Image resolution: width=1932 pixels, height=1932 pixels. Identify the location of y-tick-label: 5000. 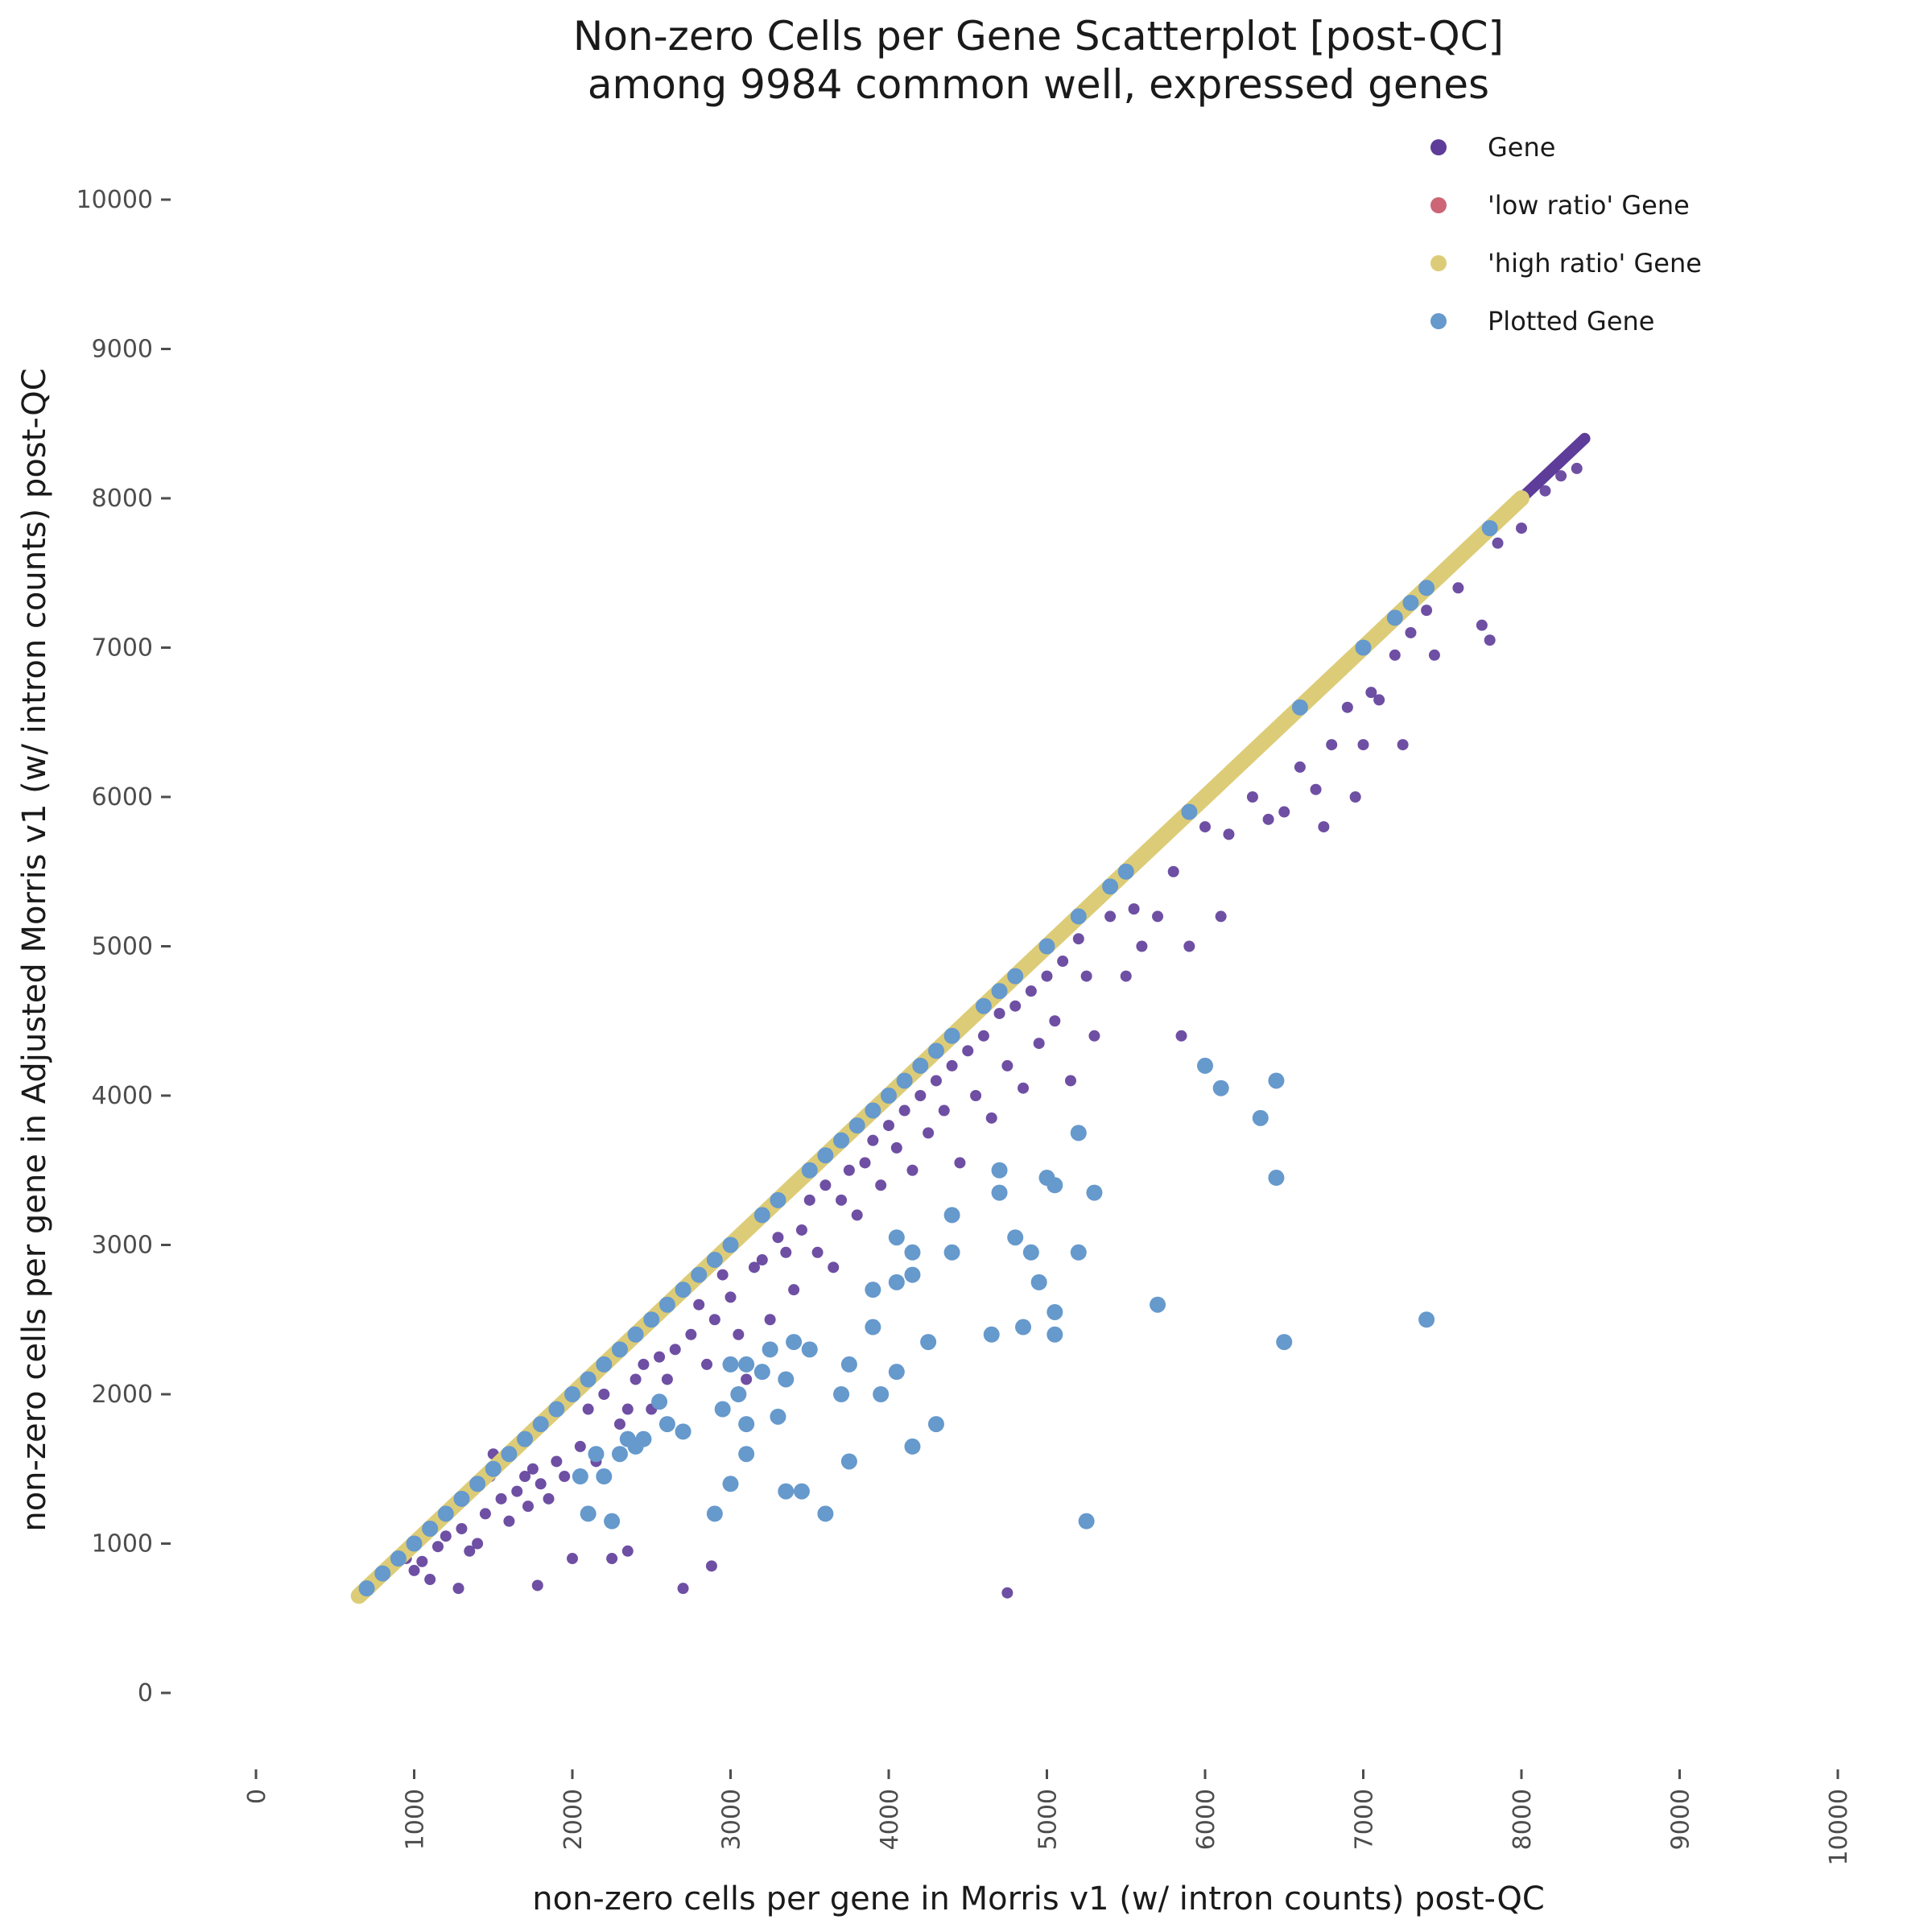
(122, 947).